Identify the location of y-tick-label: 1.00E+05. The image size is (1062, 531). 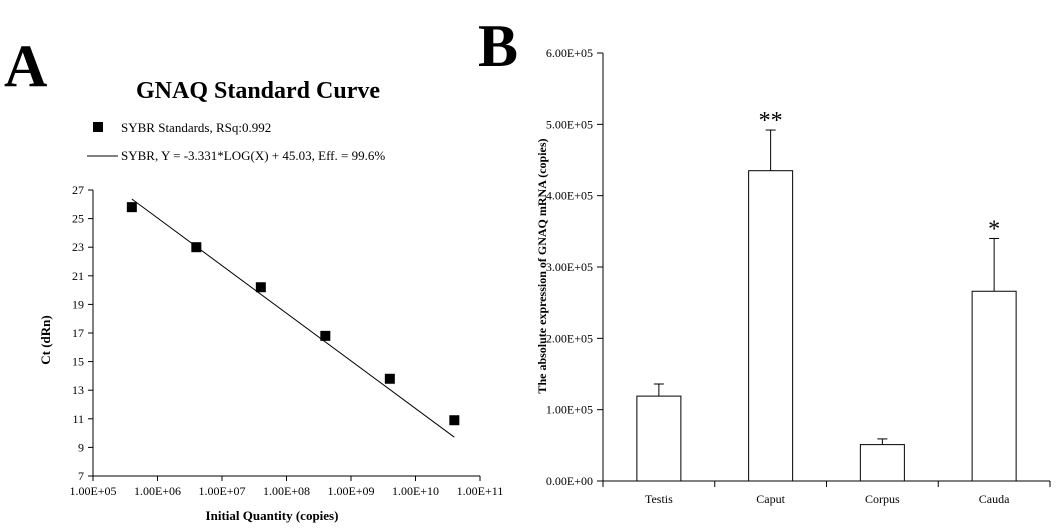
(569, 410).